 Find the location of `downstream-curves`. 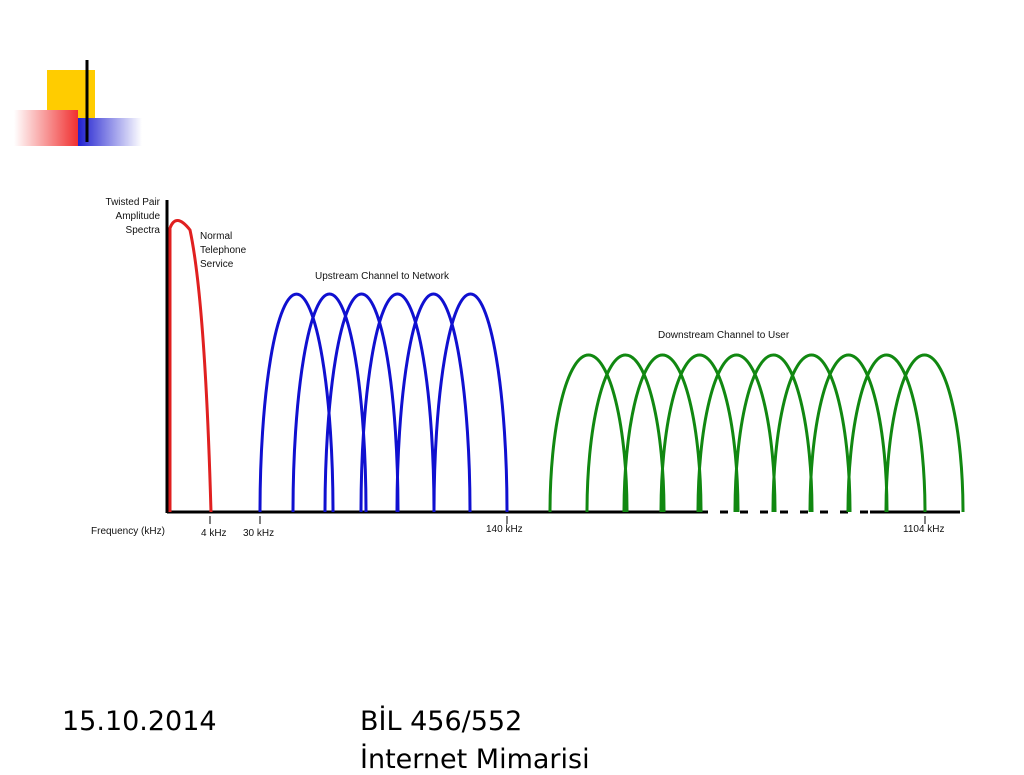

downstream-curves is located at coordinates (756, 433).